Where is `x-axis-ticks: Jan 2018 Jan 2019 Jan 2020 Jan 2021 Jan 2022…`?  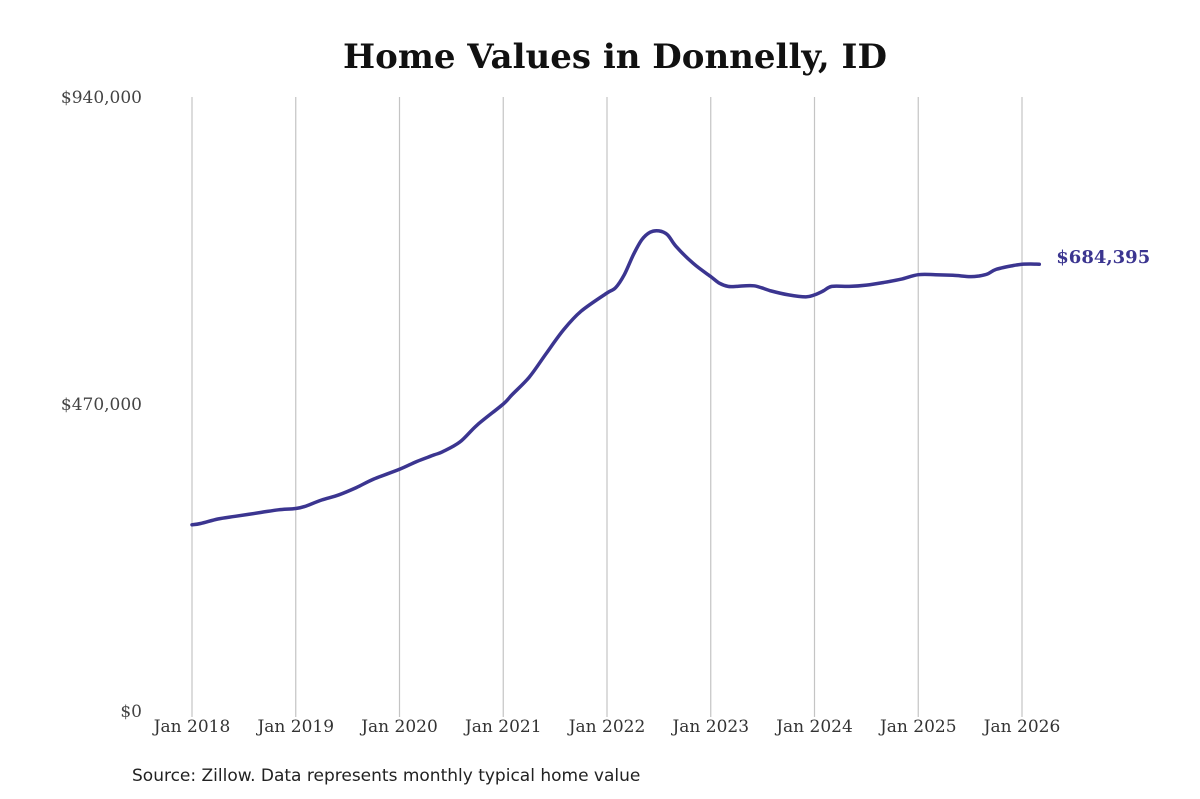
x-axis-ticks: Jan 2018 Jan 2019 Jan 2020 Jan 2021 Jan 2022… is located at coordinates (606, 727).